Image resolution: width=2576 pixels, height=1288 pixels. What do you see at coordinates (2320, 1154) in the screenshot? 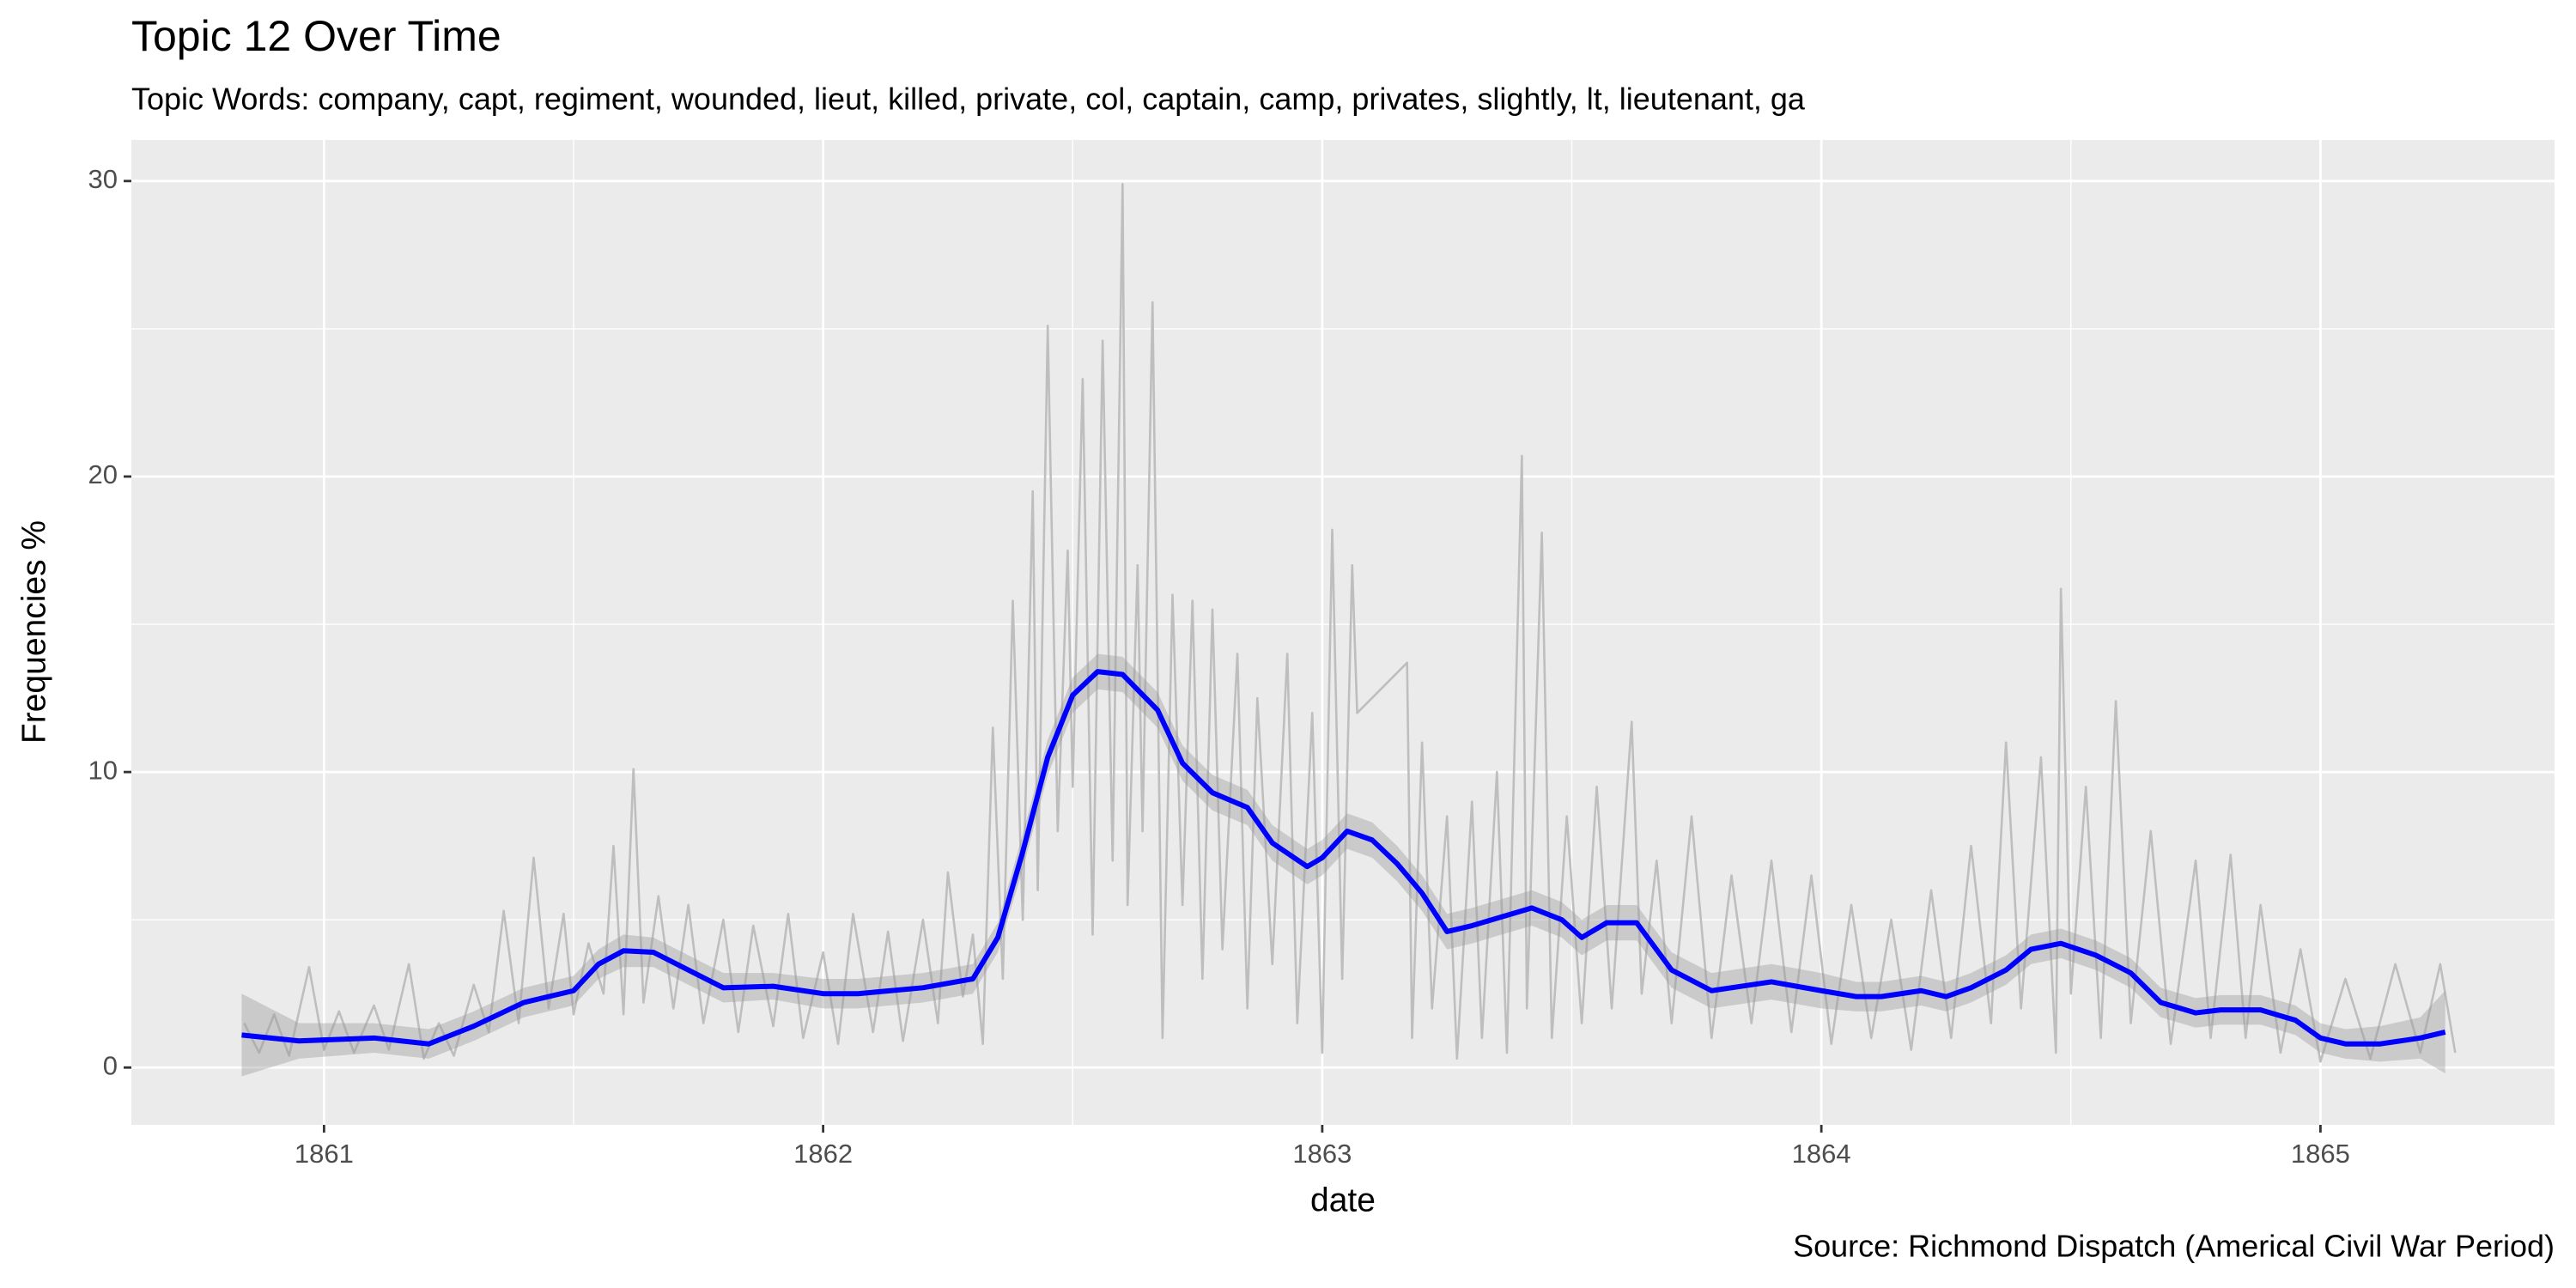
I see `x-tick-label: 1865` at bounding box center [2320, 1154].